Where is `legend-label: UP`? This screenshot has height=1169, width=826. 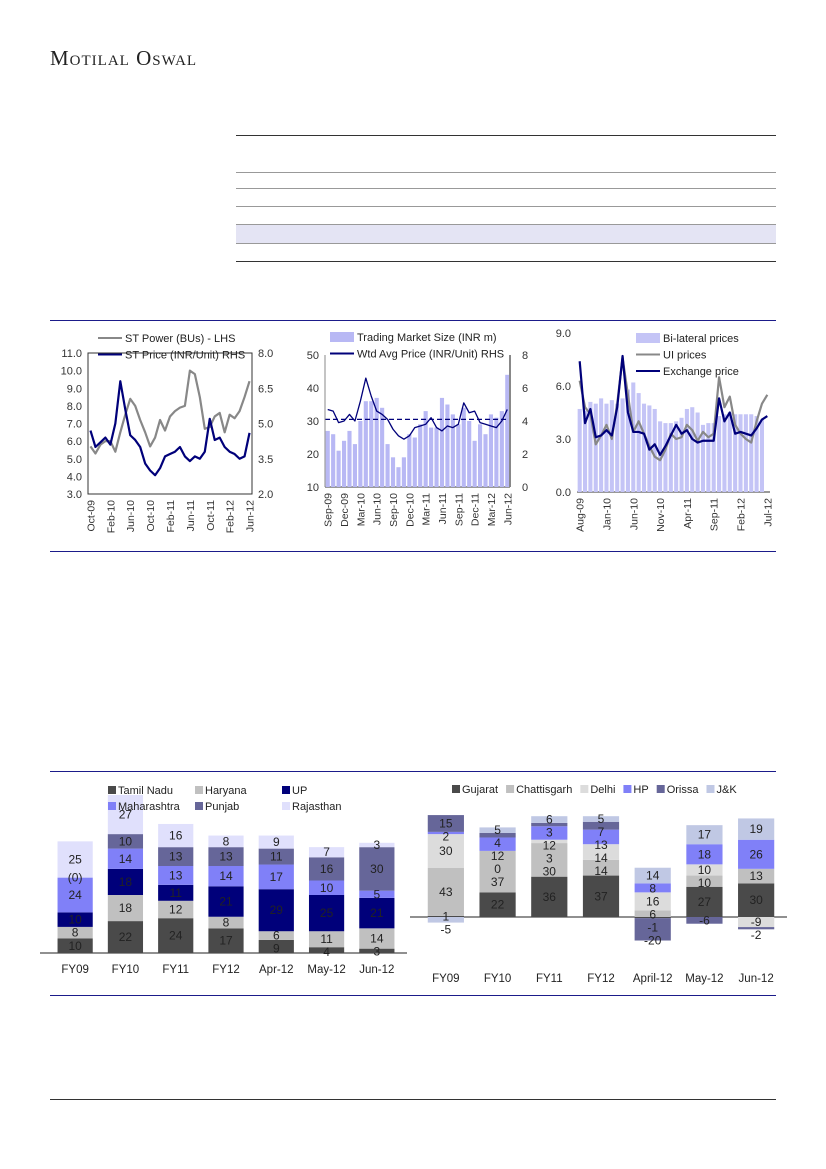 legend-label: UP is located at coordinates (299, 791).